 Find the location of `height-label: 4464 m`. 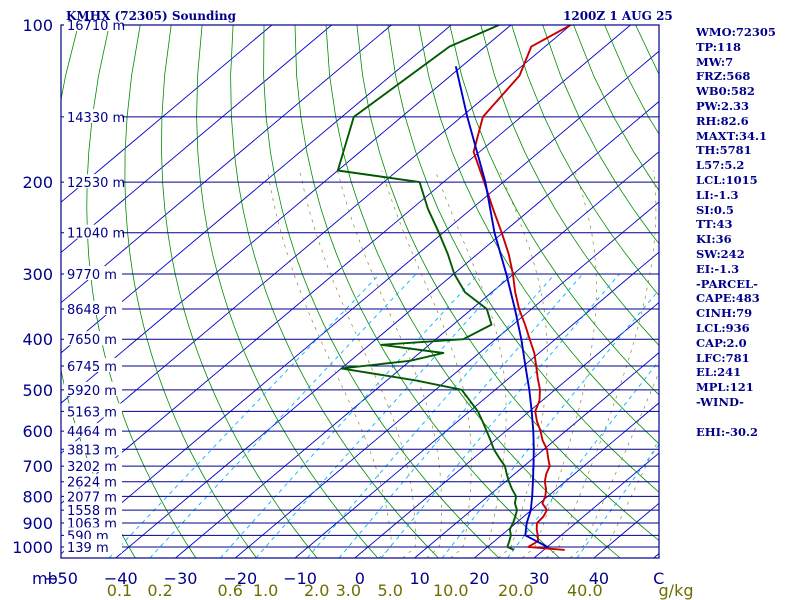

height-label: 4464 m is located at coordinates (92, 432).